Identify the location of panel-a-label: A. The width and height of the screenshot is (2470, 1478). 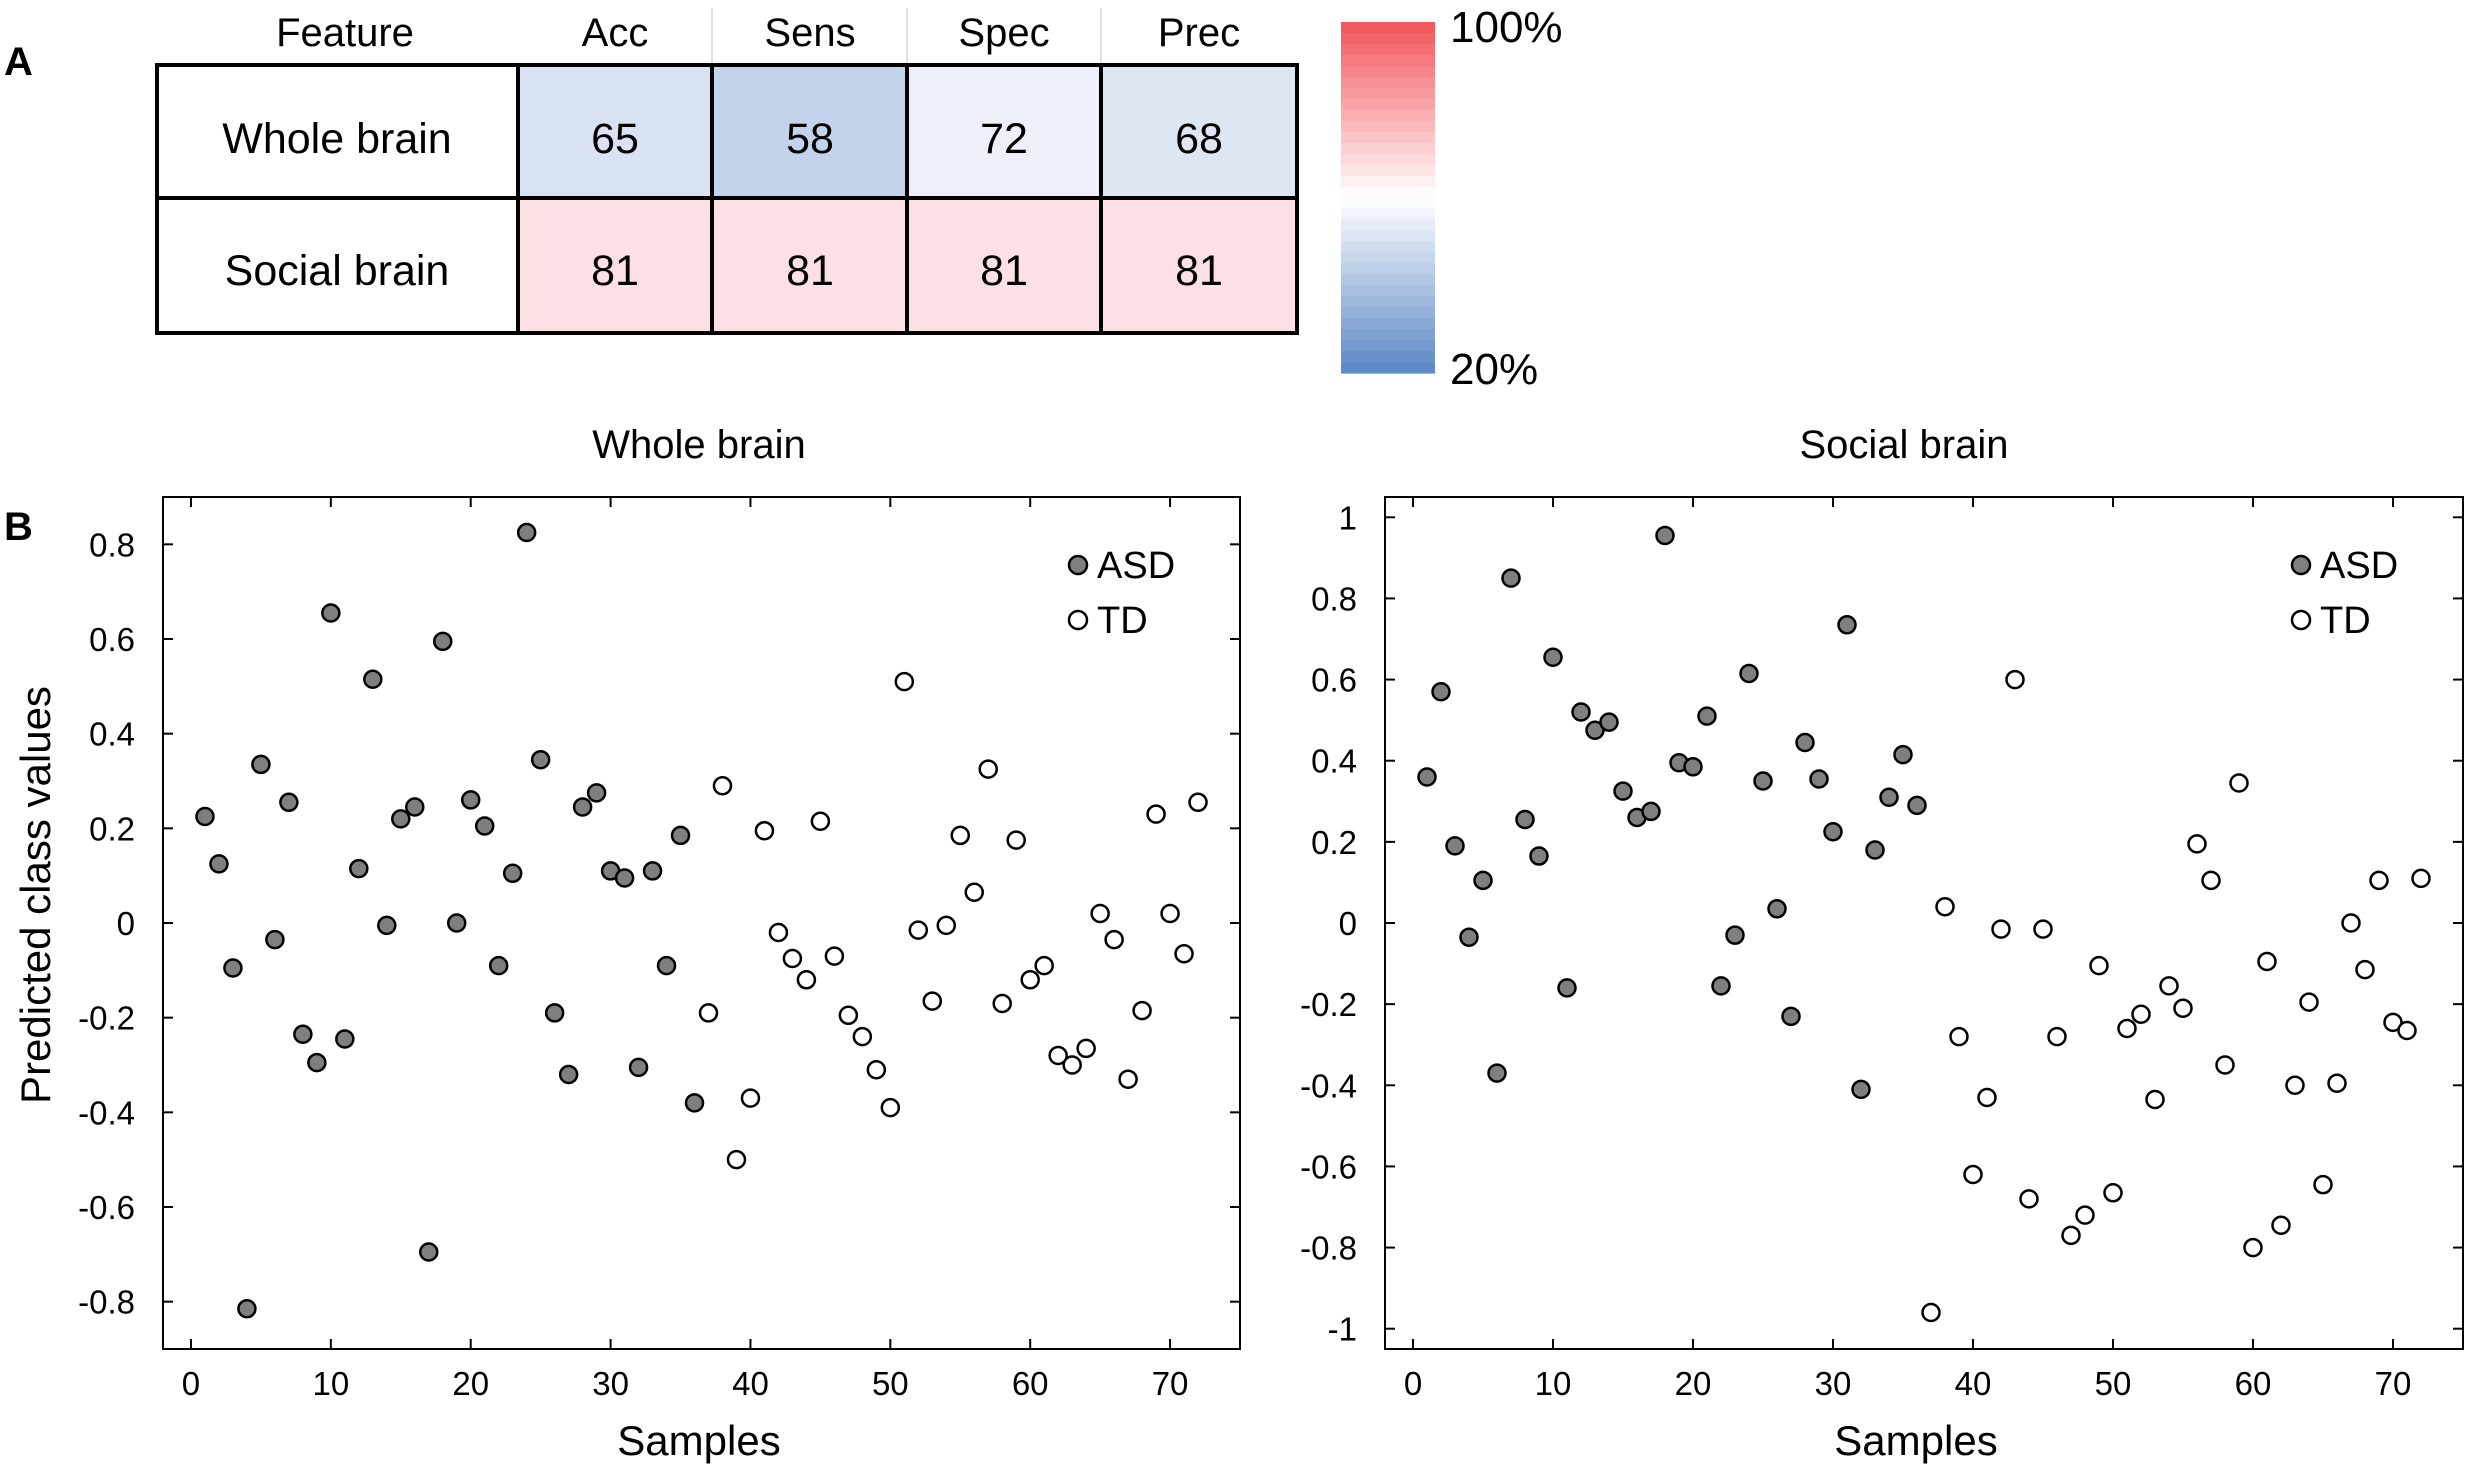
(18, 62).